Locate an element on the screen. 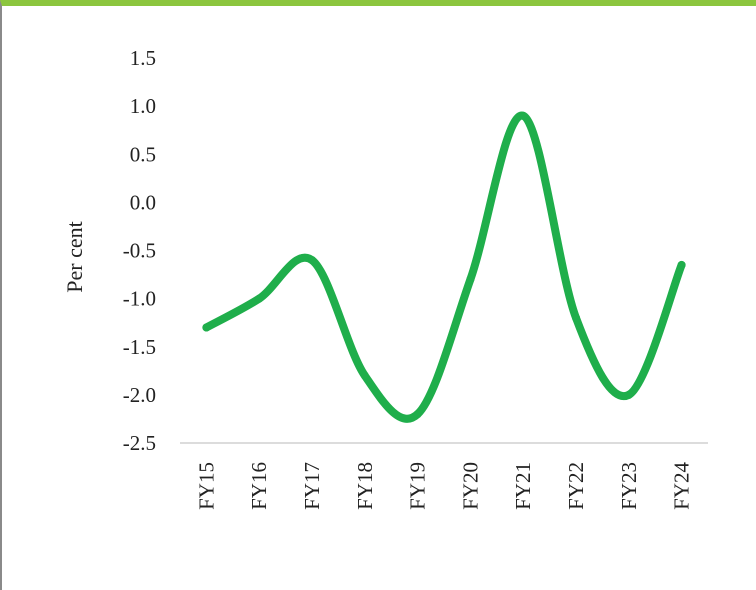 This screenshot has width=756, height=590. y-tick-label: -1.5 is located at coordinates (139, 347).